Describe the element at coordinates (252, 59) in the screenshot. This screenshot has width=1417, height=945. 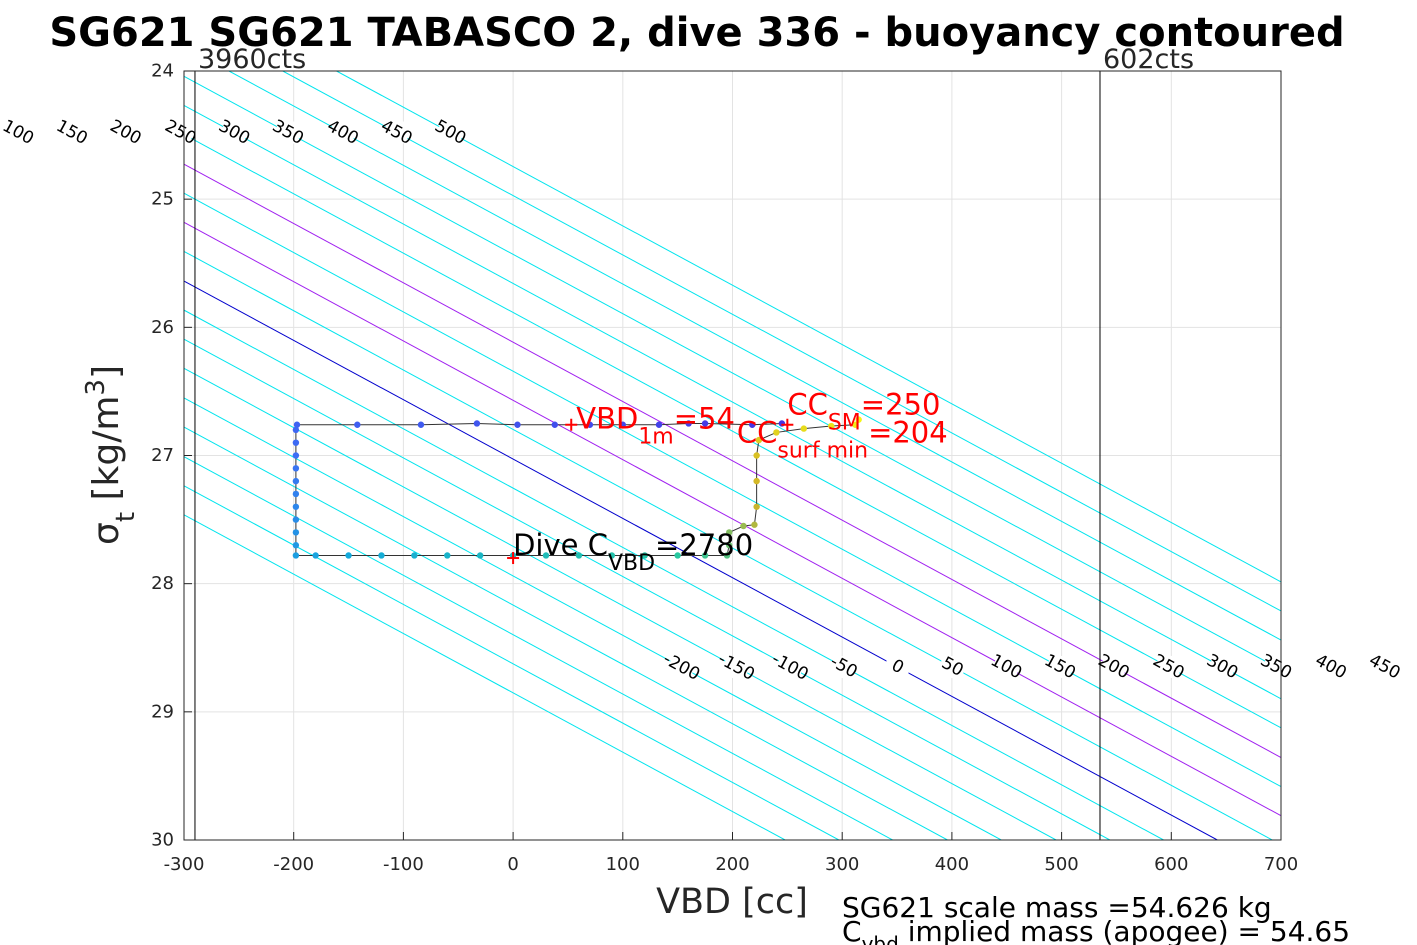
I see `vbd-limit-label: 3960cts` at that location.